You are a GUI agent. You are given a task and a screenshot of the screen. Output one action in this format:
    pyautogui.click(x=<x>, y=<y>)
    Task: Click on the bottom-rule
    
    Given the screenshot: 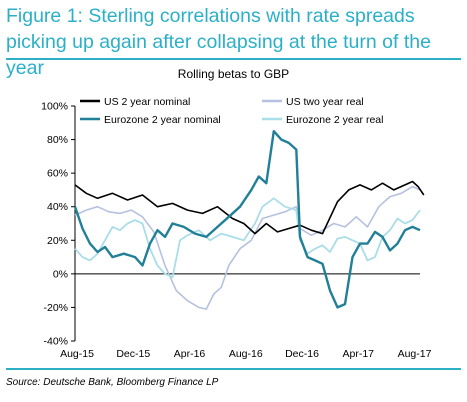 What is the action you would take?
    pyautogui.click(x=233, y=369)
    